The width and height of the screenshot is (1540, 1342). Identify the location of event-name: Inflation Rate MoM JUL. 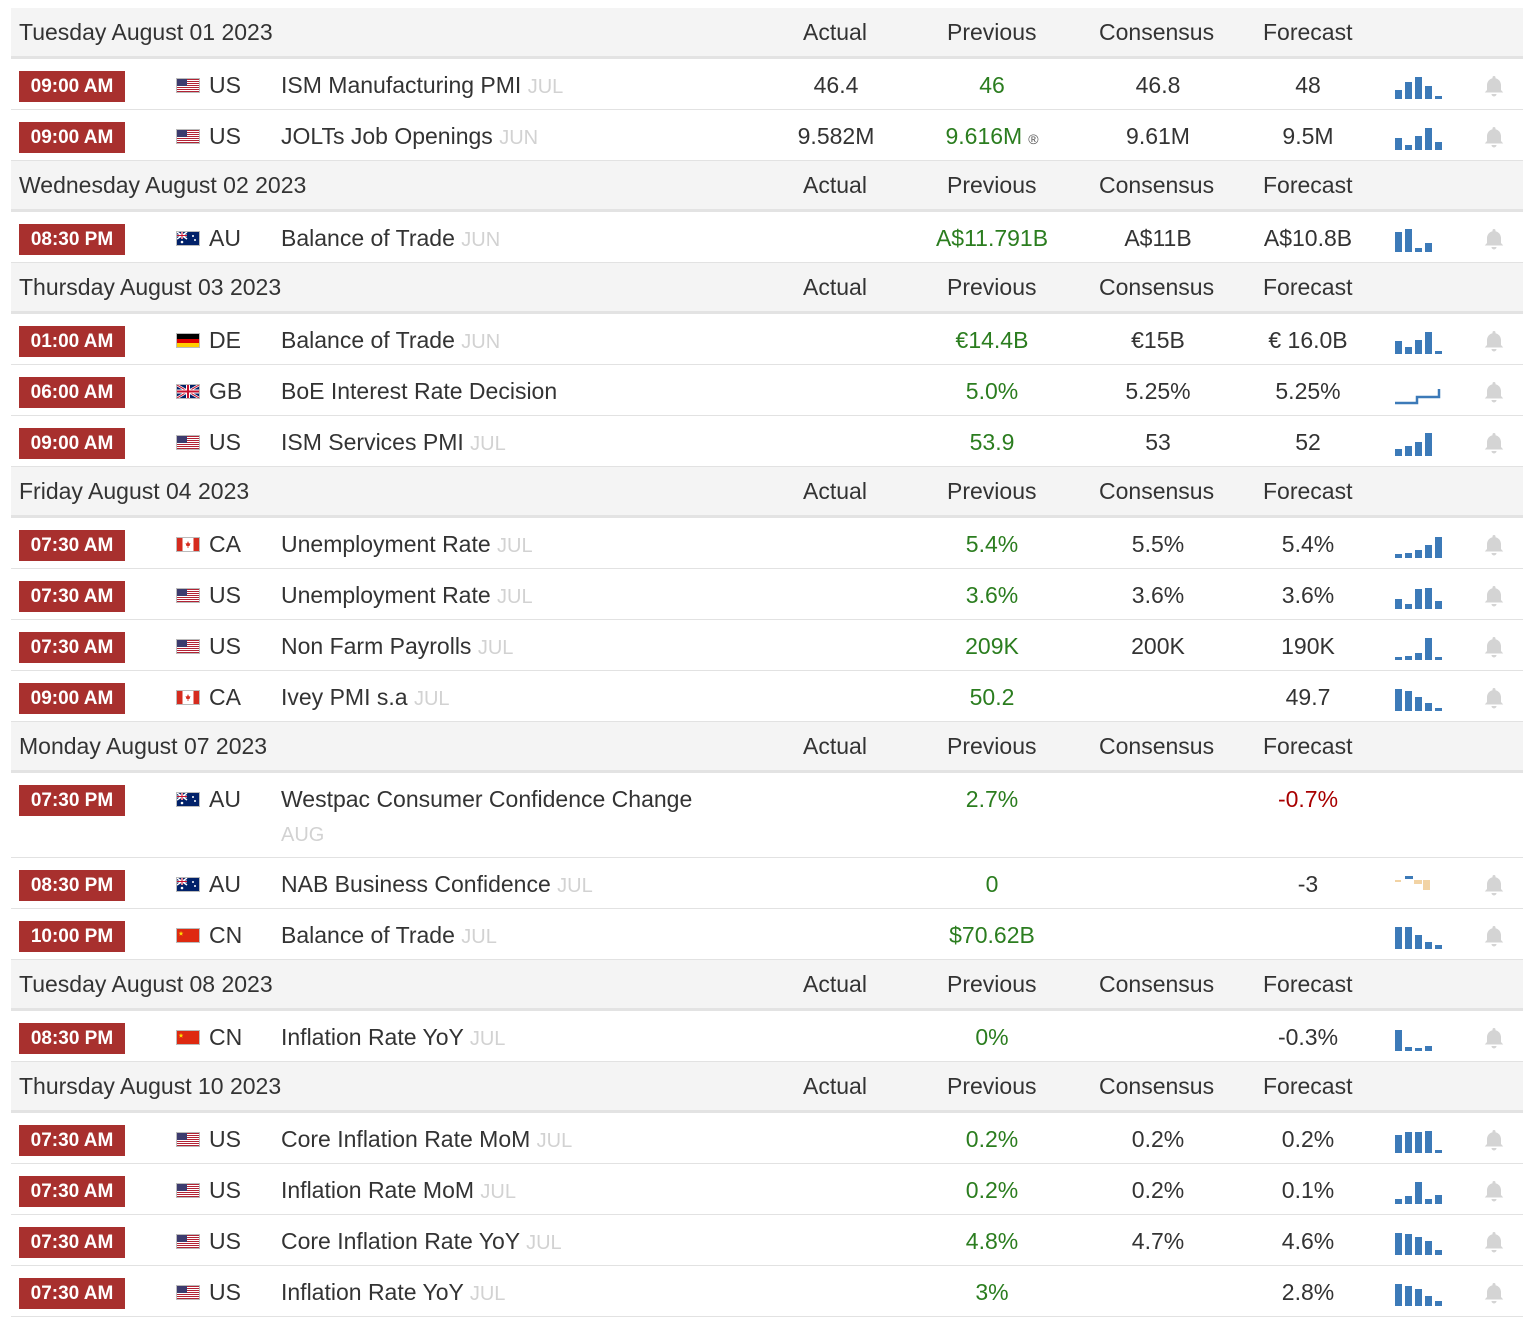
(531, 1191).